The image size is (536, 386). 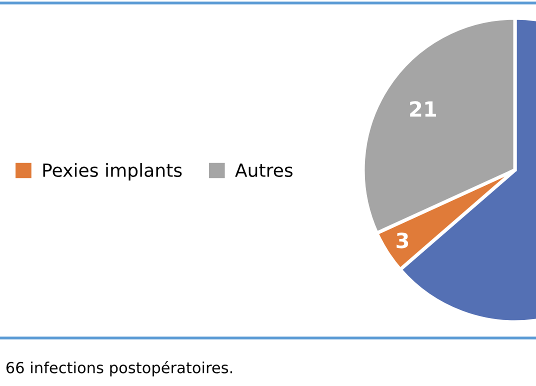 I want to click on text: 66 infections postopératoires., so click(x=119, y=368).